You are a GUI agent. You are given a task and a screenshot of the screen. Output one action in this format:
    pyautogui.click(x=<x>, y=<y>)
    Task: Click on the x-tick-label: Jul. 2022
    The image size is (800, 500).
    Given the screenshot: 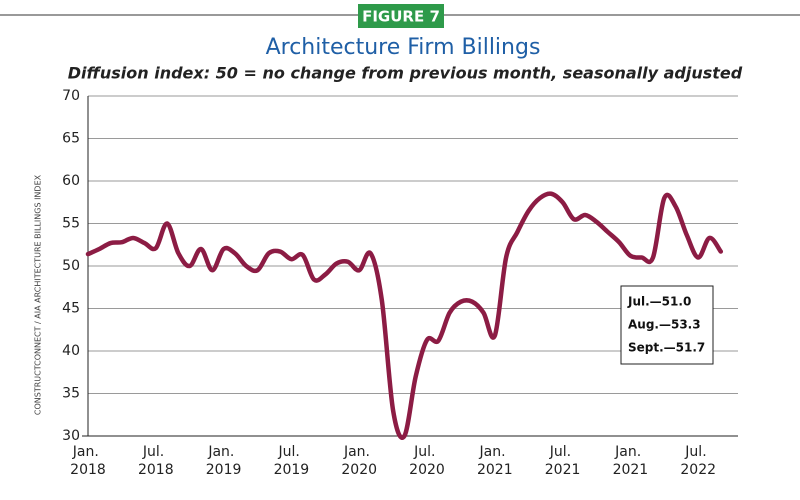 What is the action you would take?
    pyautogui.click(x=698, y=461)
    